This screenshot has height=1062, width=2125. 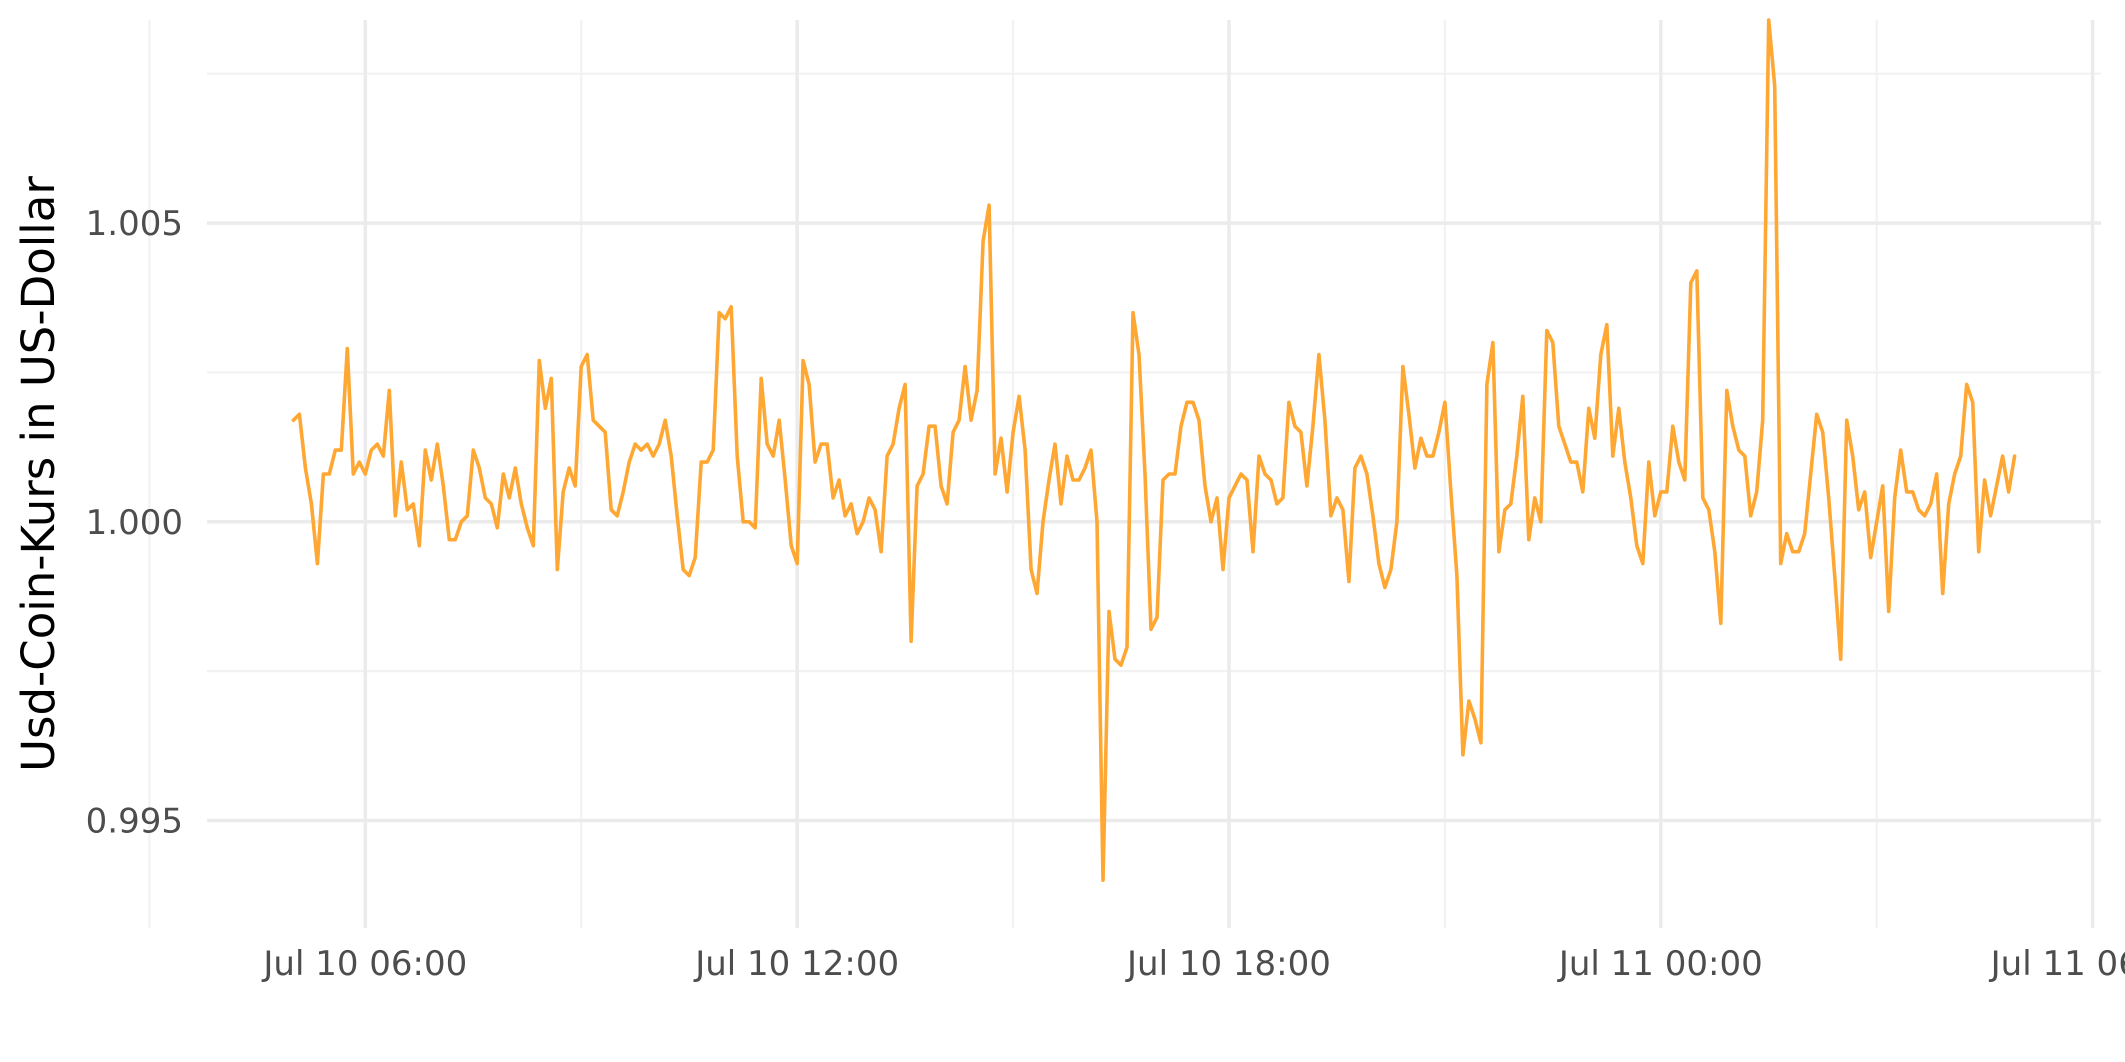 What do you see at coordinates (134, 224) in the screenshot?
I see `y-tick-label: 1.005` at bounding box center [134, 224].